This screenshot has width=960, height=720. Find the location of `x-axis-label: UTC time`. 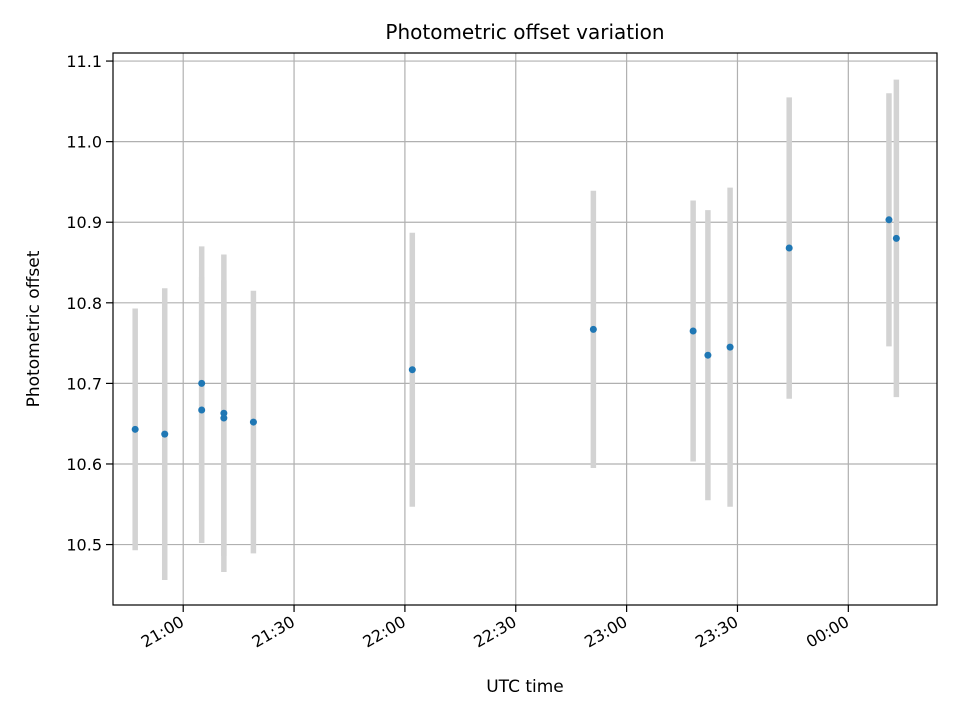

x-axis-label: UTC time is located at coordinates (525, 687).